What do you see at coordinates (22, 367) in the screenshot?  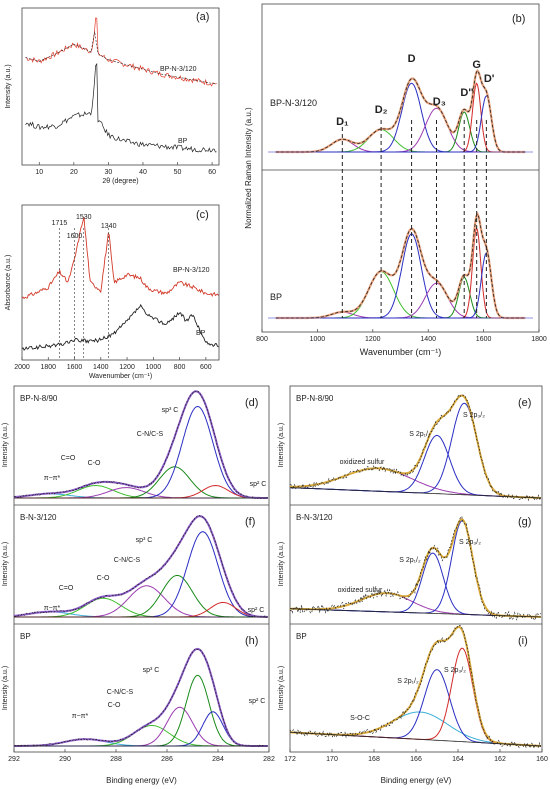 I see `panel-c-tick-label: 2000` at bounding box center [22, 367].